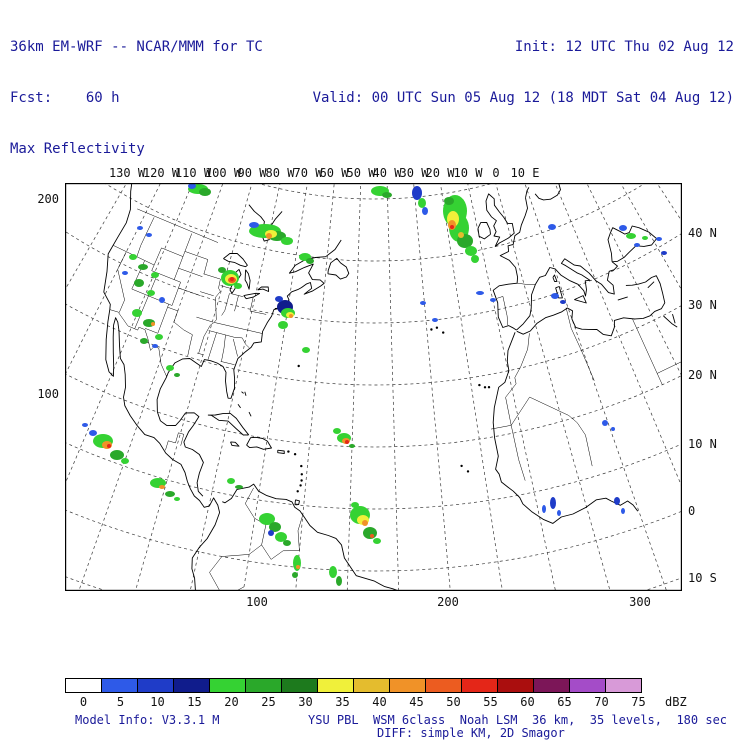 The height and width of the screenshot is (740, 740). What do you see at coordinates (702, 233) in the screenshot?
I see `lat-tick-label: 40 N` at bounding box center [702, 233].